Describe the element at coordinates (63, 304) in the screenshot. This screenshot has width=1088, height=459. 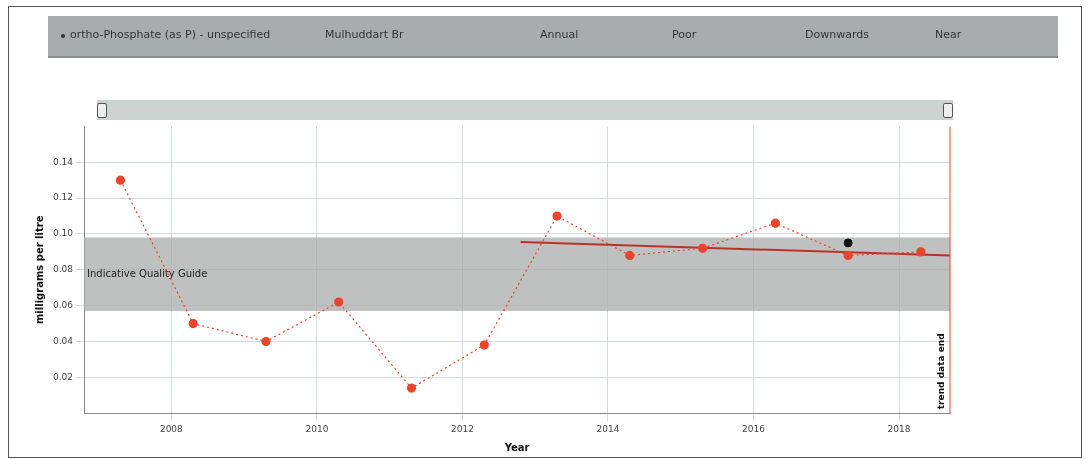
I see `y-tick-label: 0.06` at that location.